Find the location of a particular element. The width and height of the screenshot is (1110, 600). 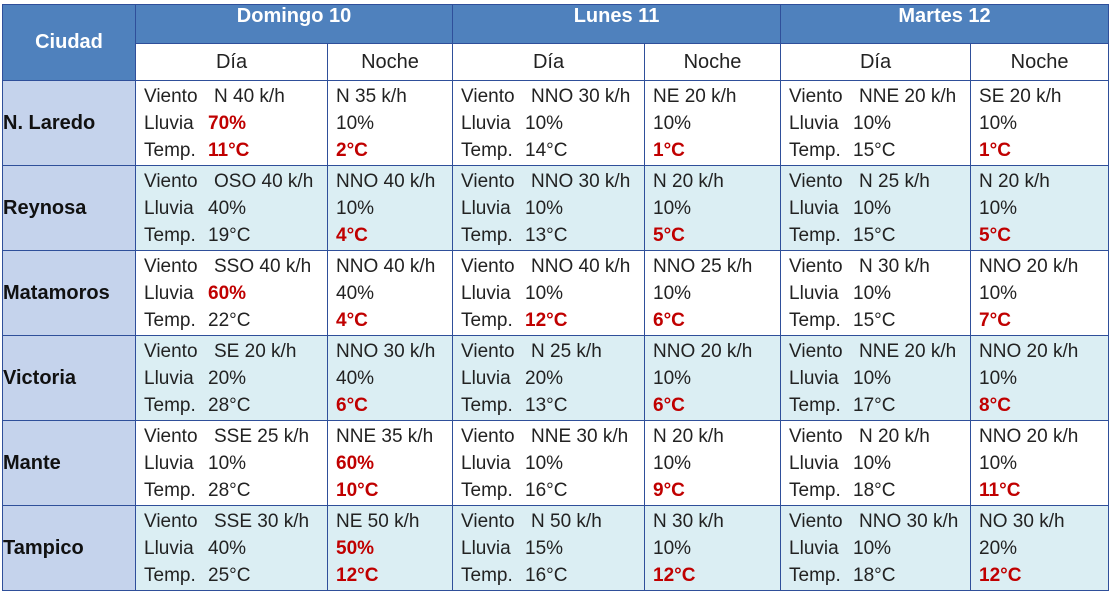

rain-line: 40% is located at coordinates (394, 293).